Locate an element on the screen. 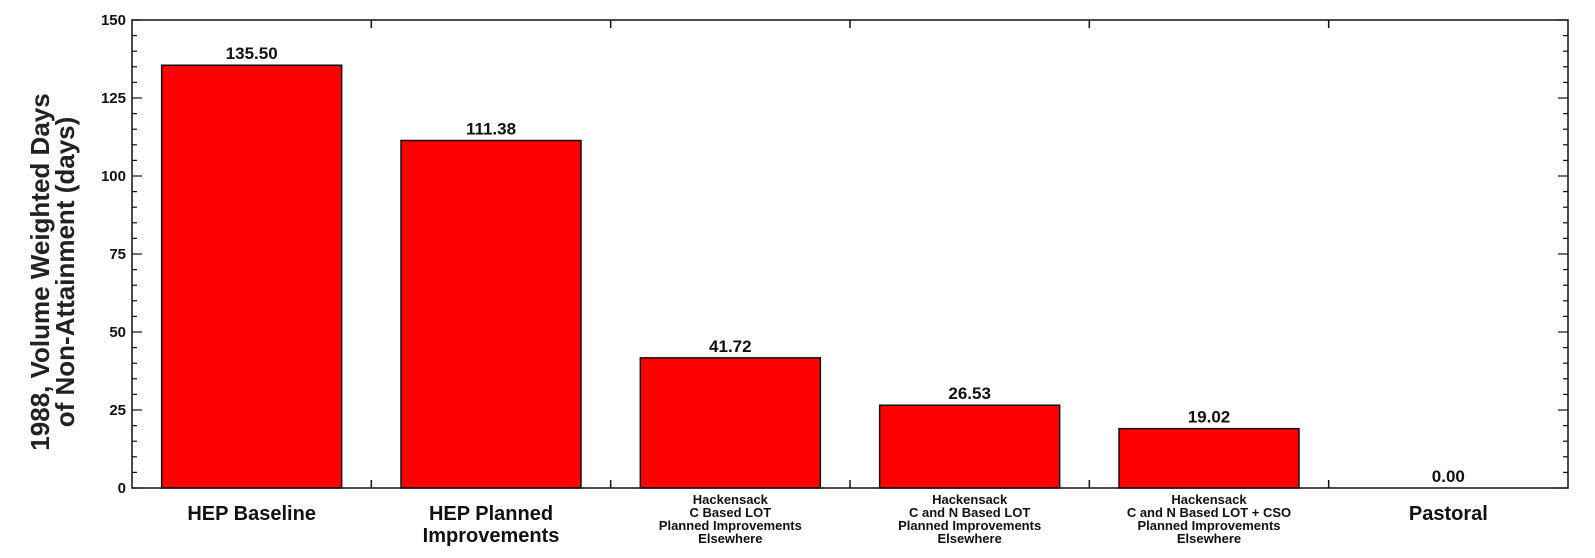  category-label-6: Pastoral is located at coordinates (1448, 514).